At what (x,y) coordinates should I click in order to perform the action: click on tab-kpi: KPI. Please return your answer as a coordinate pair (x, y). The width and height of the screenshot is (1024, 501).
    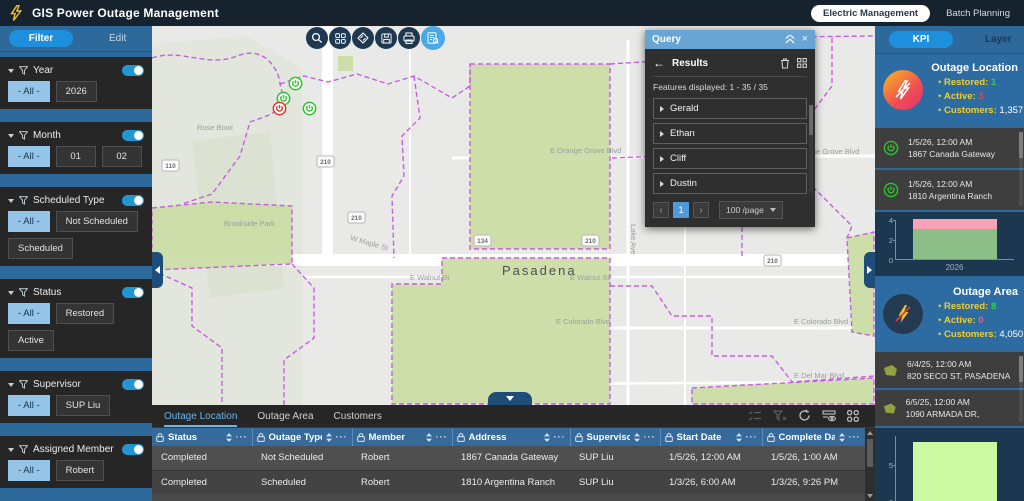
    Looking at the image, I should click on (921, 39).